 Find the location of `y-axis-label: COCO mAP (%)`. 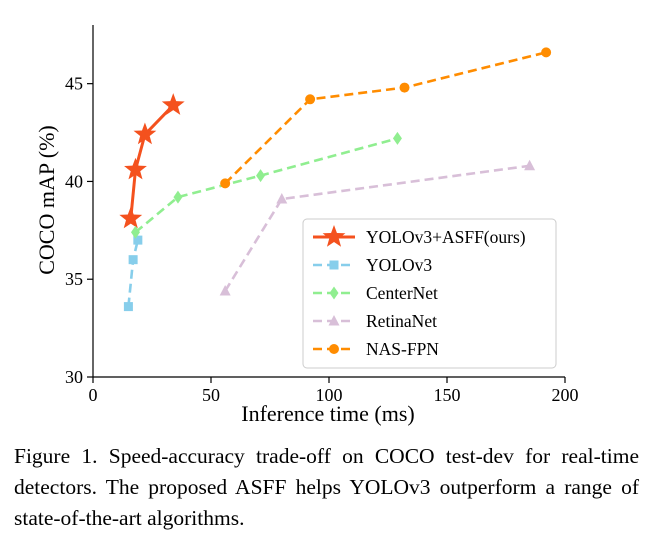

y-axis-label: COCO mAP (%) is located at coordinates (46, 200).